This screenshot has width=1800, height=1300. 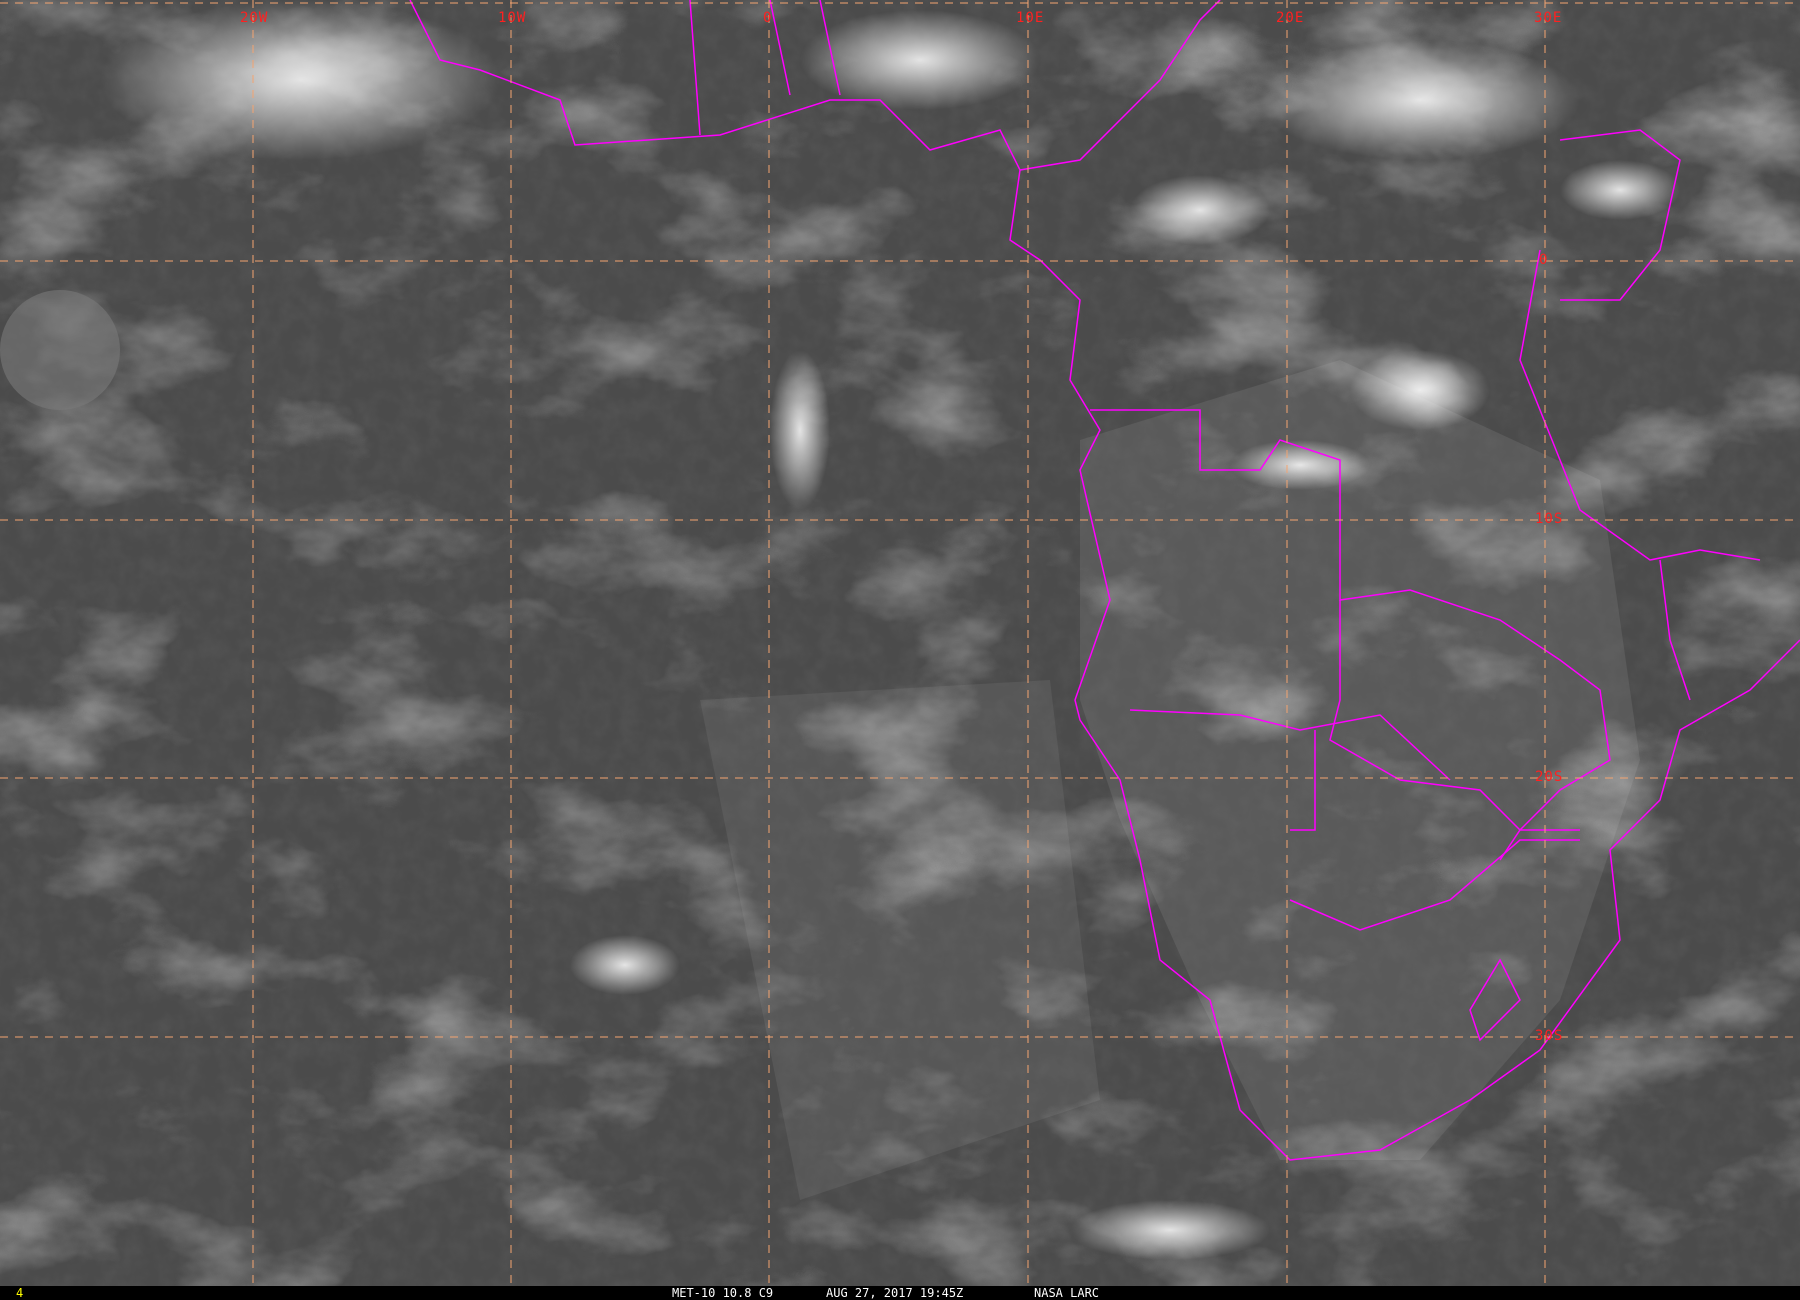 I want to click on satellite-channel: MET-10 10.8 C9, so click(x=723, y=1293).